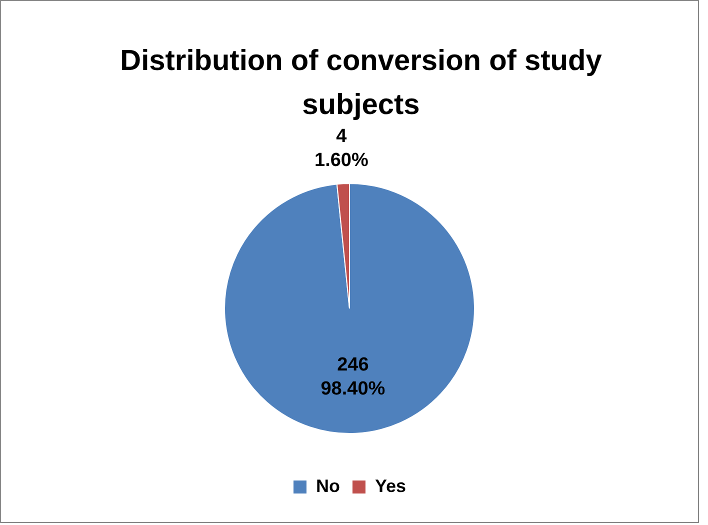 Image resolution: width=708 pixels, height=525 pixels. I want to click on chart-title: Distribution of conversion of study subjects, so click(361, 83).